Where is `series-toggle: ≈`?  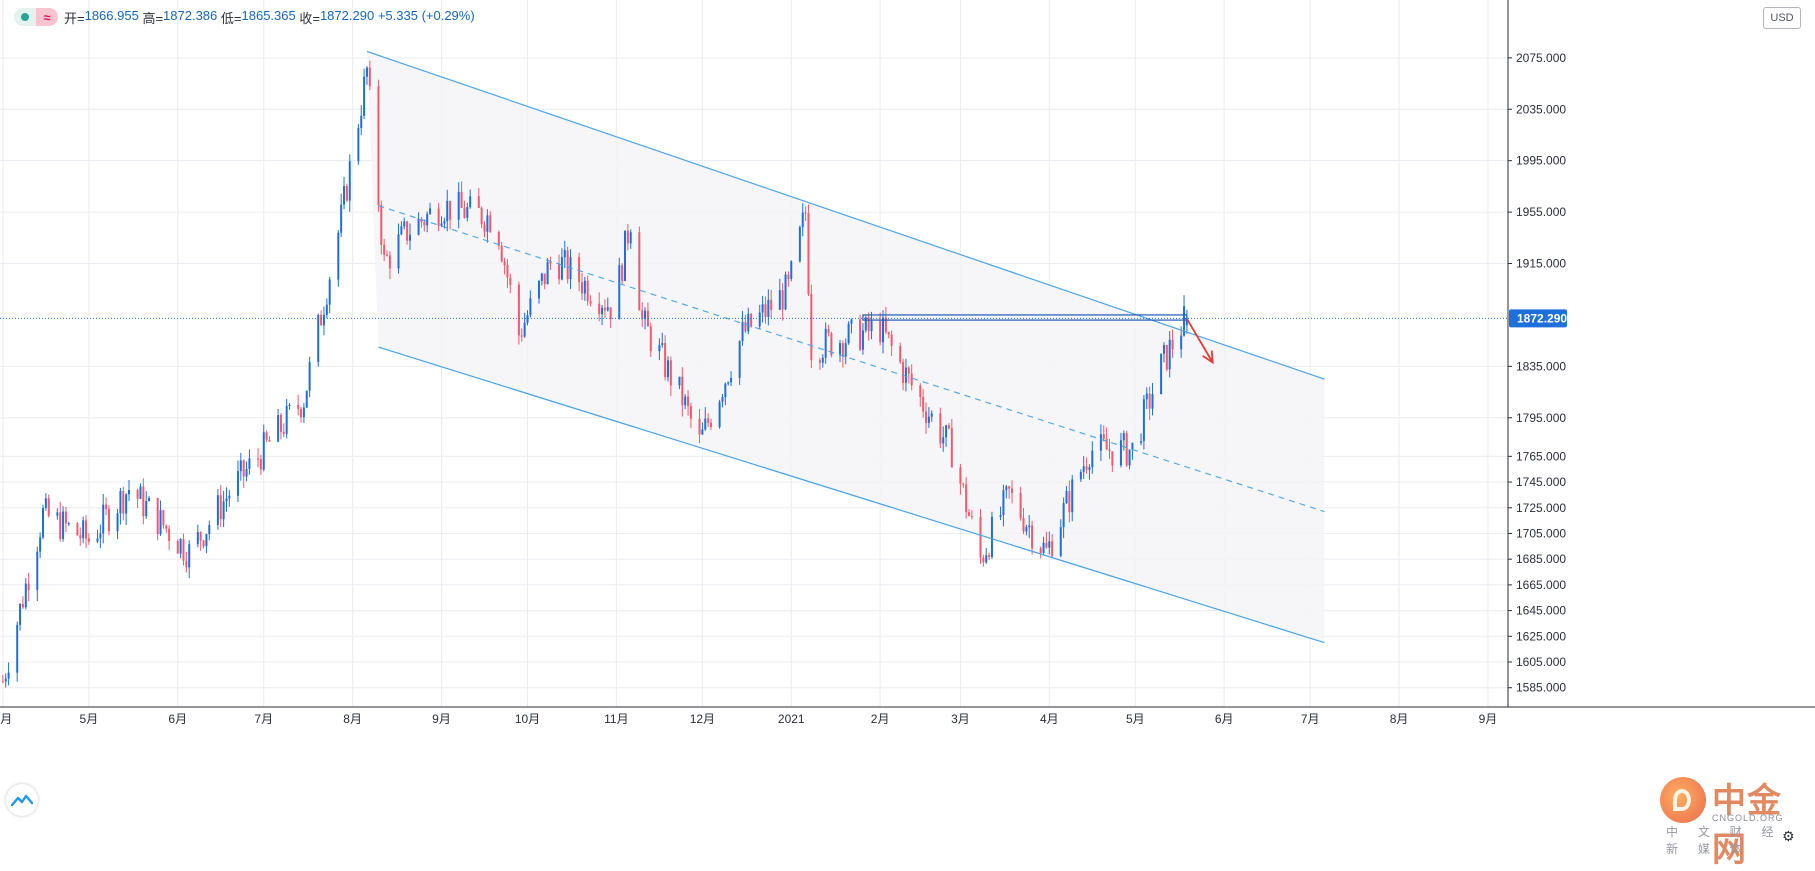
series-toggle: ≈ is located at coordinates (36, 17).